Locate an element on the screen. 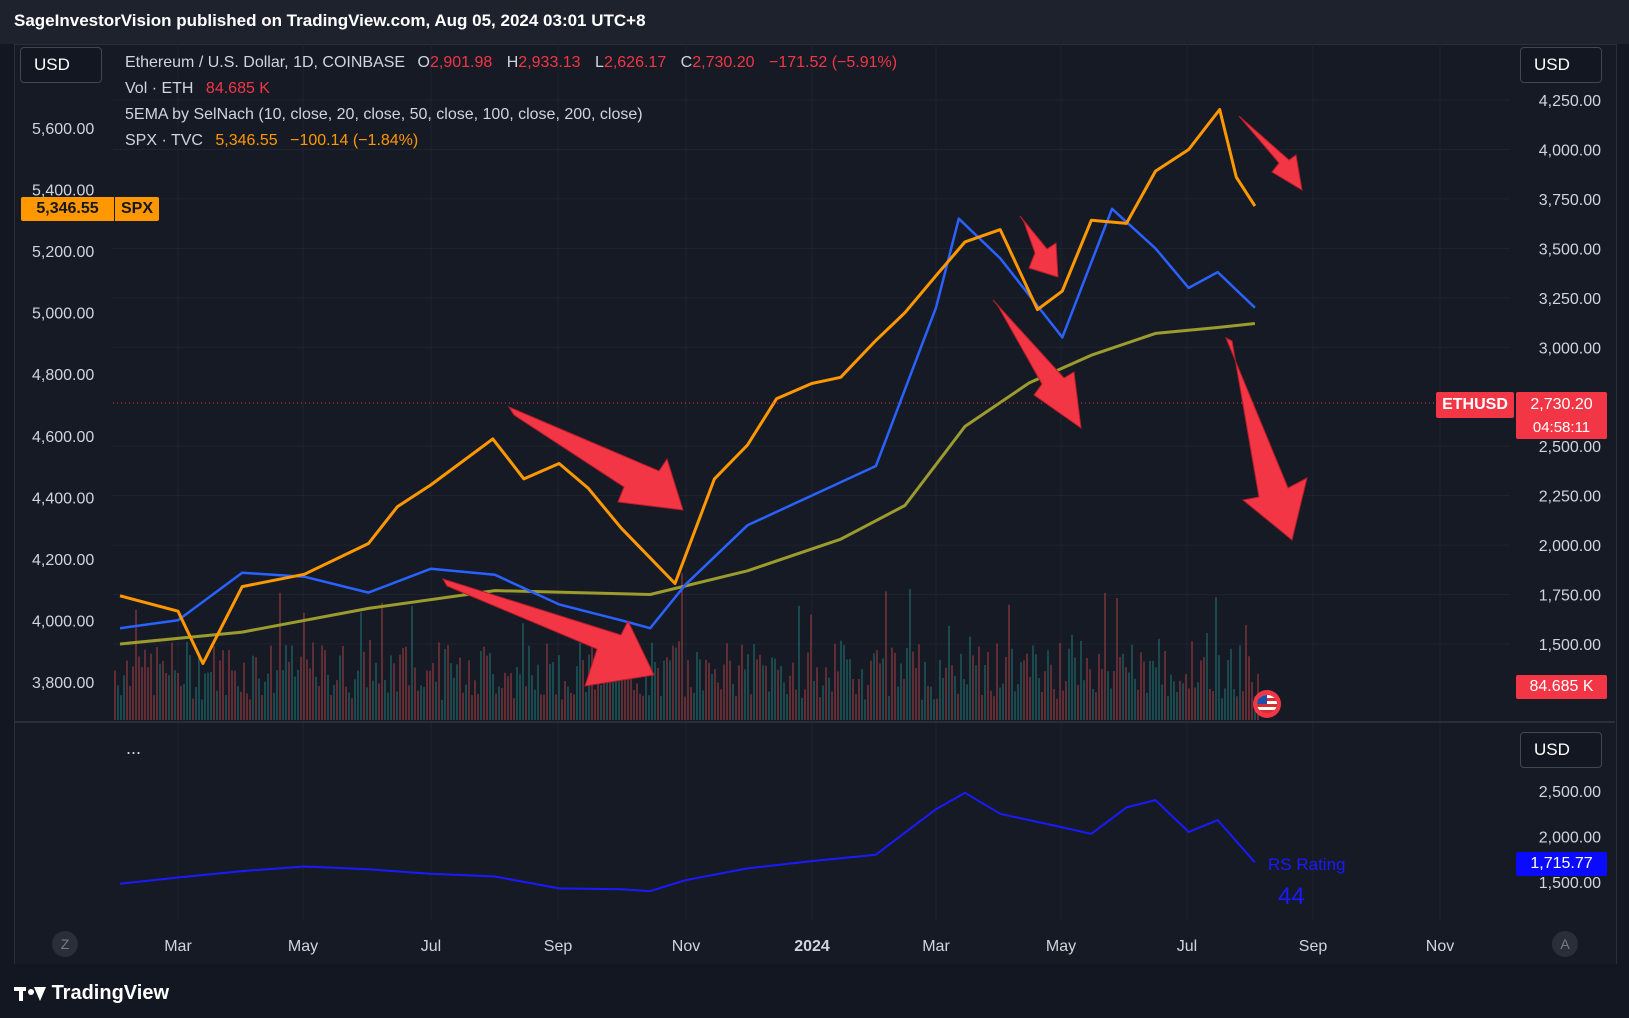 This screenshot has height=1018, width=1629. high-value: 2,933.13 is located at coordinates (549, 62).